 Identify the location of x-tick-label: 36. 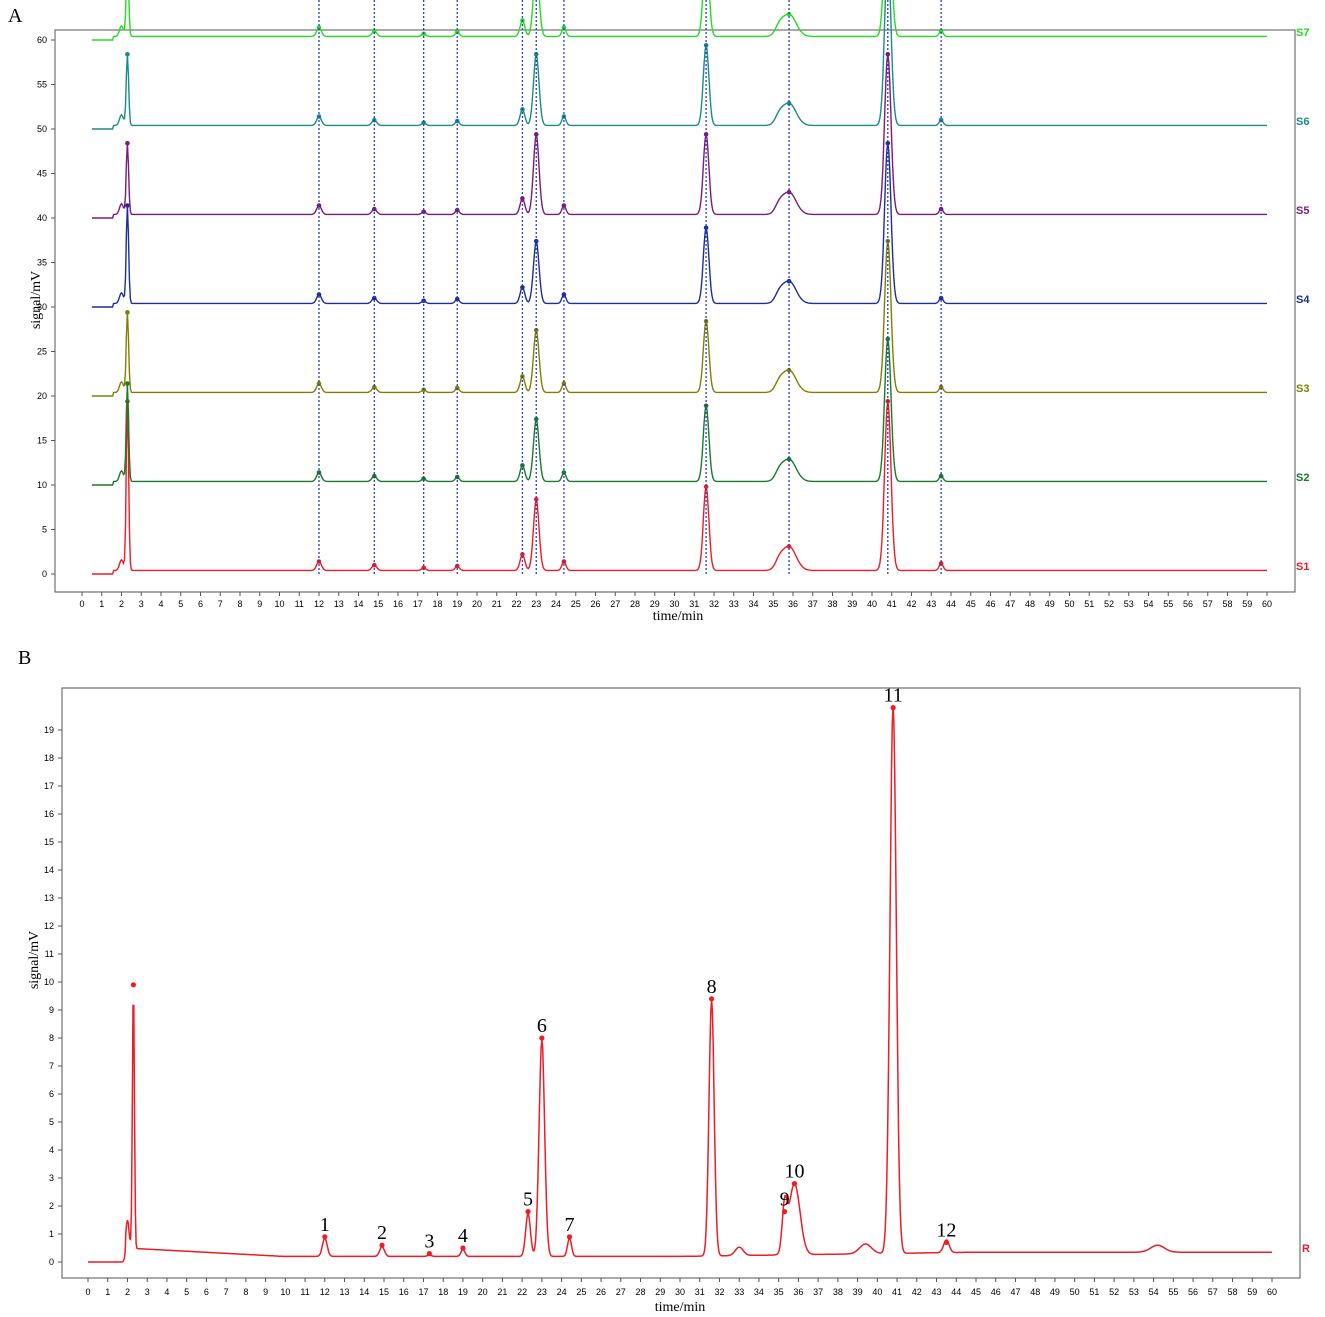
(798, 1292).